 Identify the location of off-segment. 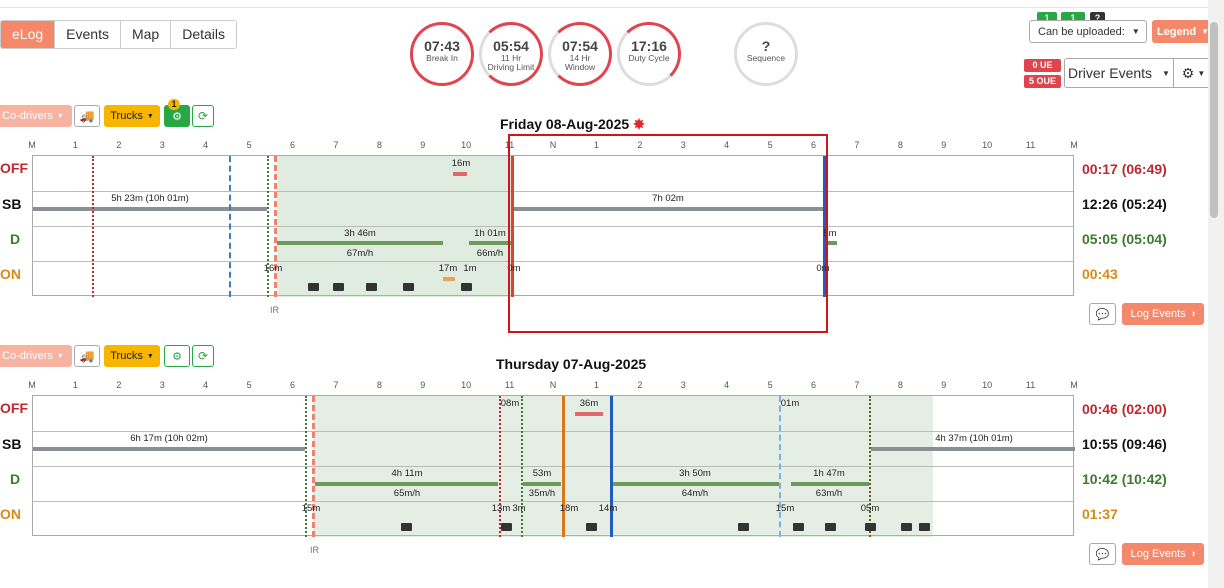
(589, 414).